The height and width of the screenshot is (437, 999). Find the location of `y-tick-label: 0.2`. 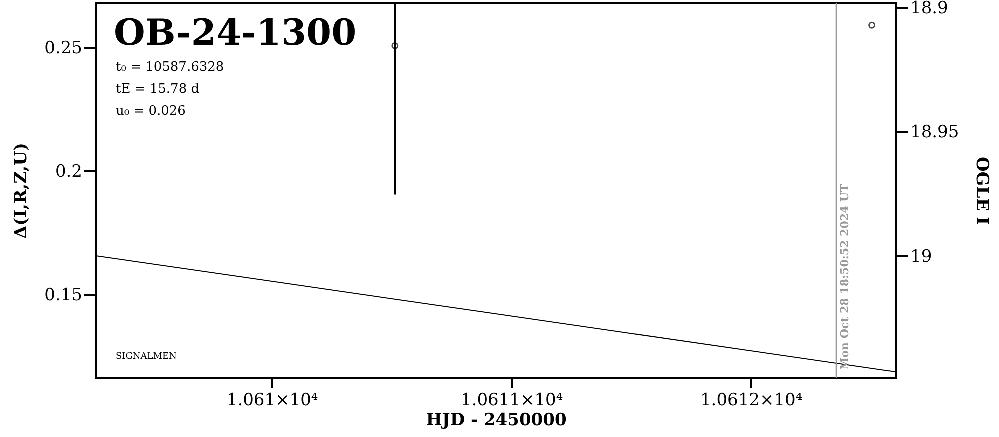

y-tick-label: 0.2 is located at coordinates (68, 172).